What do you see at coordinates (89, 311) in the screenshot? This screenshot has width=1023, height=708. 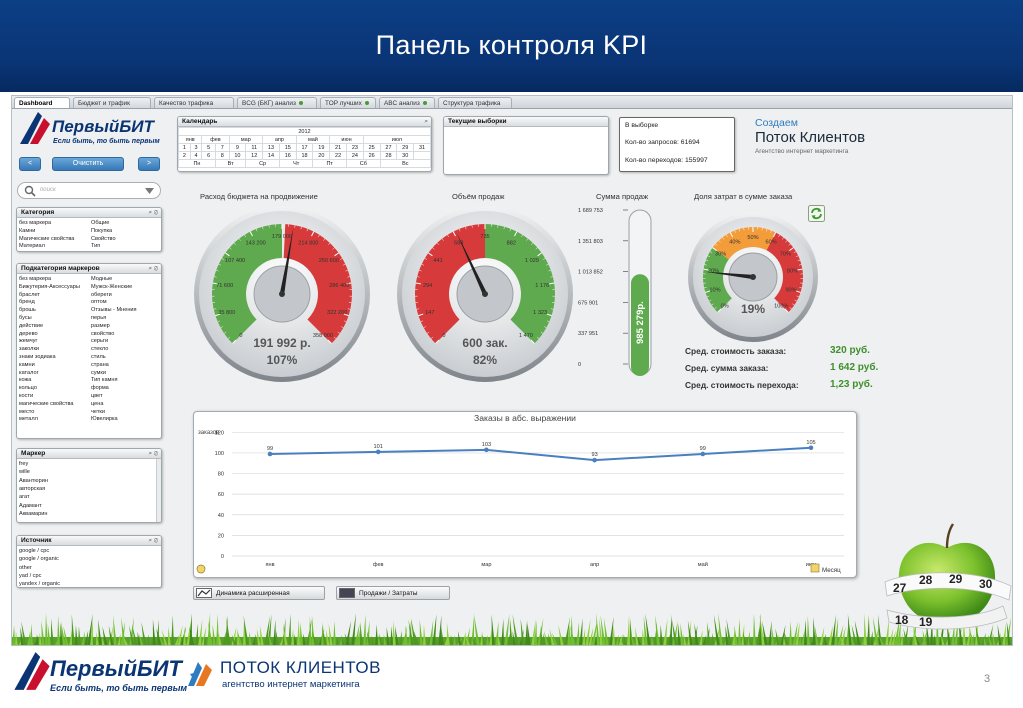 I see `list-item: брошь Отзывы - Мнения` at bounding box center [89, 311].